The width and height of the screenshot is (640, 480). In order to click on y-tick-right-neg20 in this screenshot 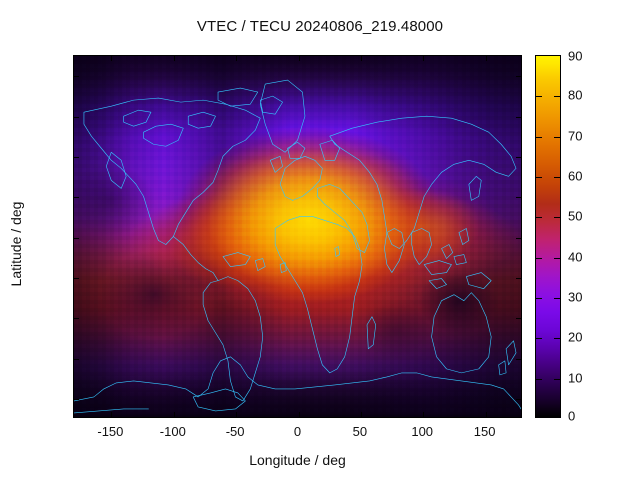, I will do `click(518, 278)`.